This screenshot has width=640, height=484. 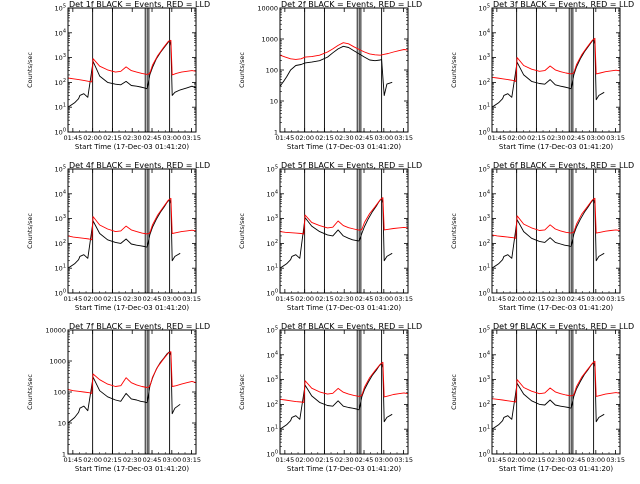 I want to click on panel-title: Det 8f BLACK = Events, RED = LLD, so click(x=351, y=326).